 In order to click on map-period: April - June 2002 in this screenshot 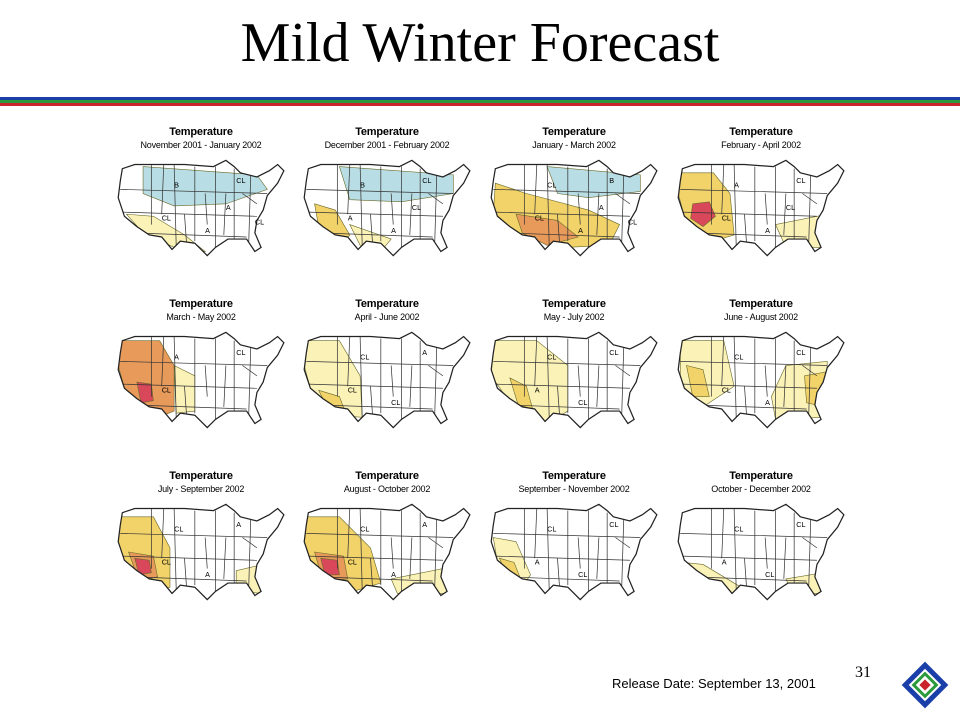, I will do `click(387, 317)`.